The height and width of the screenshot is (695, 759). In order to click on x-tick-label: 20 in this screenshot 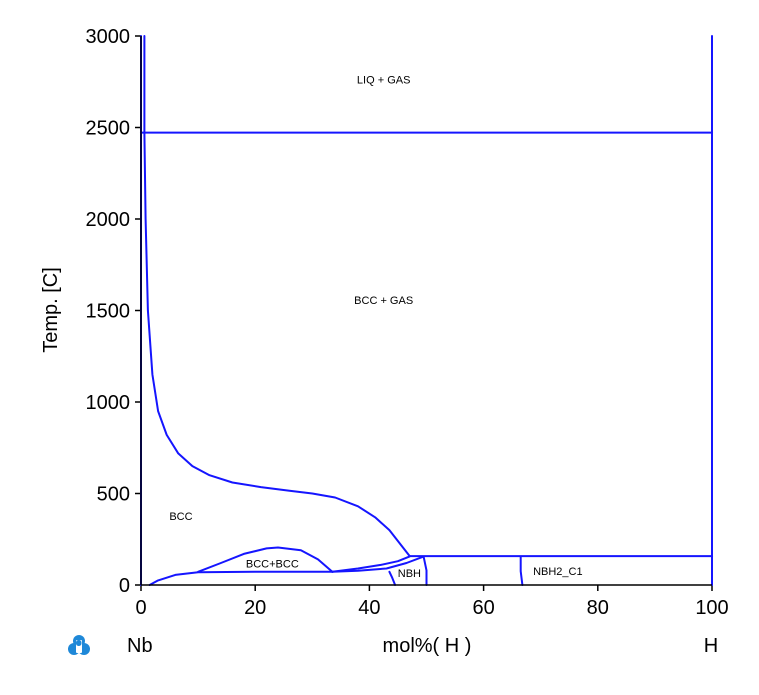, I will do `click(255, 608)`.